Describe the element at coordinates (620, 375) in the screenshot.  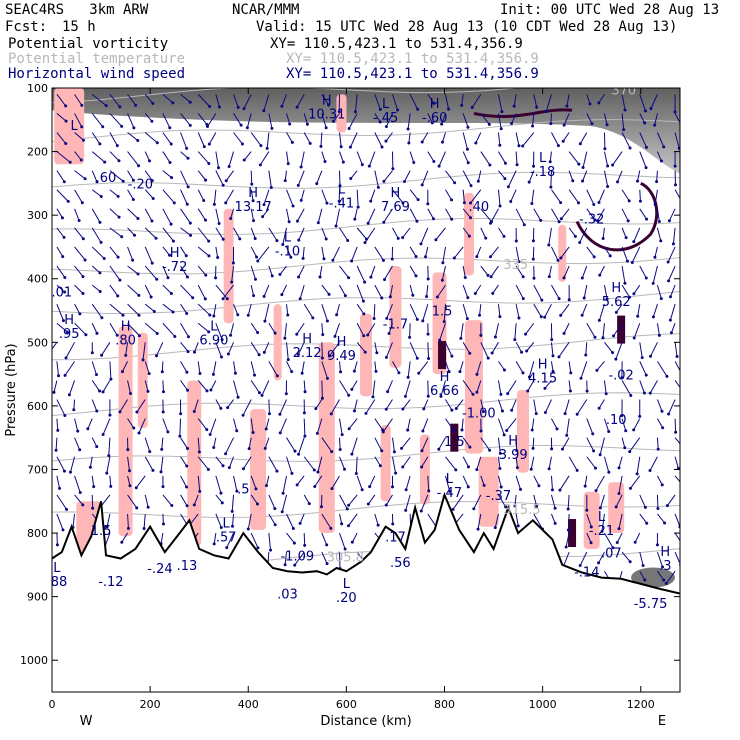
I see `extremum-value: -.02` at that location.